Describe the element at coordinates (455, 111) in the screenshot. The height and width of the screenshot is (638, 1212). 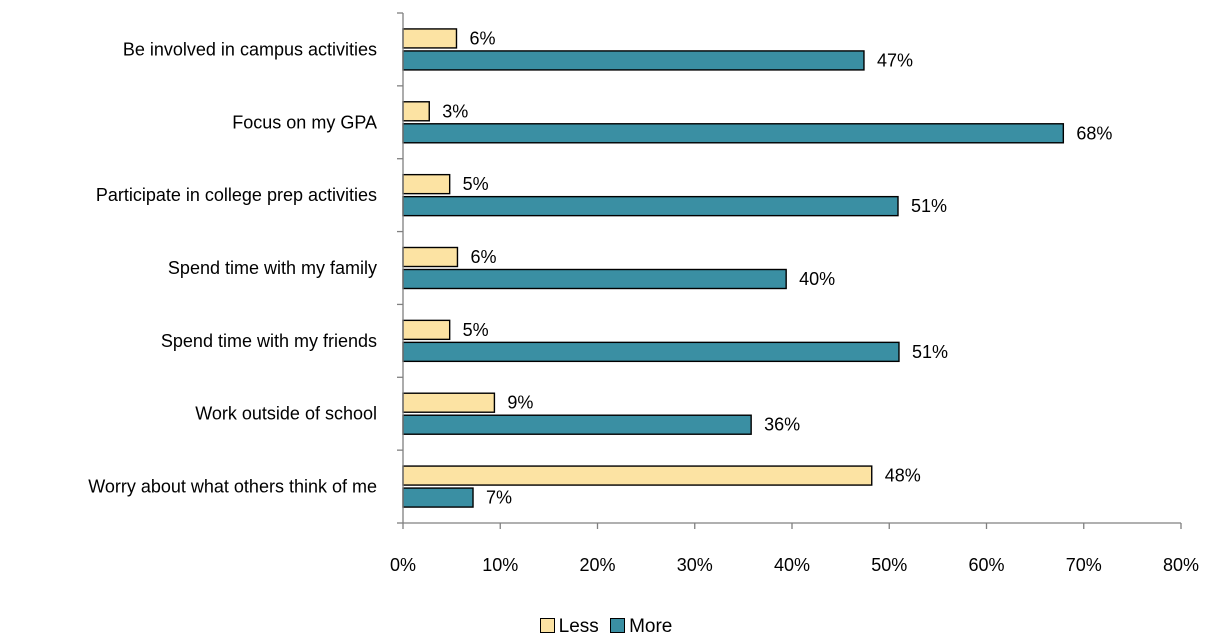
I see `data-label-less-2: 3%` at that location.